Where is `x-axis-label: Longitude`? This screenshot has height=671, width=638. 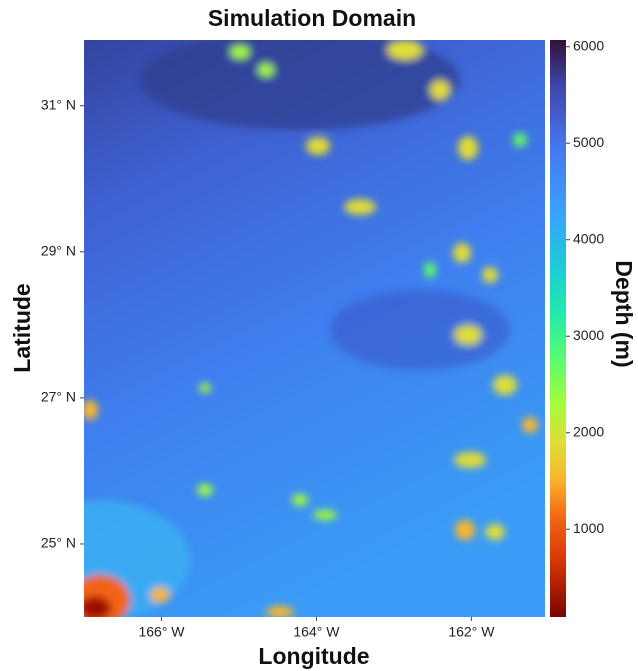 x-axis-label: Longitude is located at coordinates (313, 656).